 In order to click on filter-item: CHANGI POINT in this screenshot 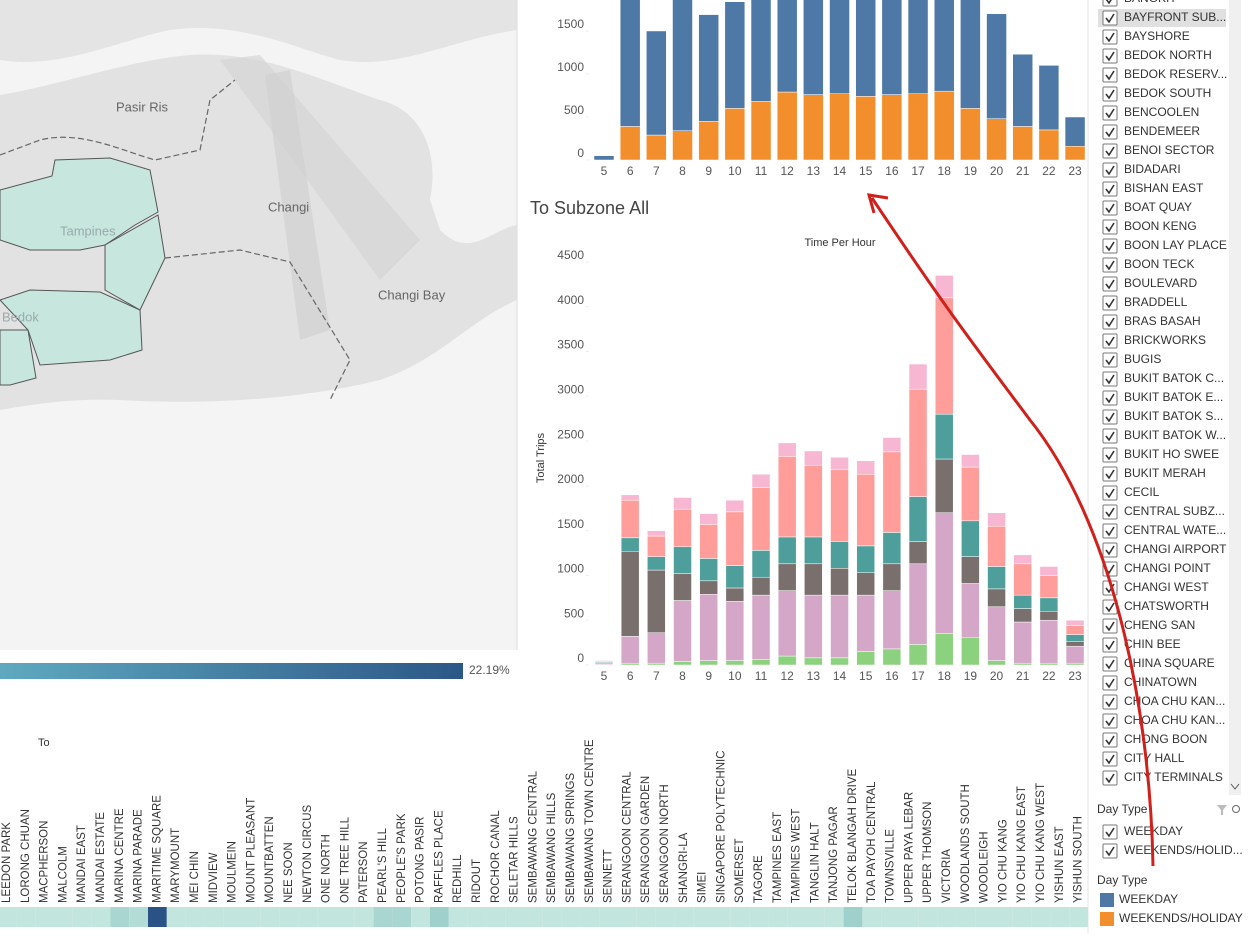, I will do `click(1167, 568)`.